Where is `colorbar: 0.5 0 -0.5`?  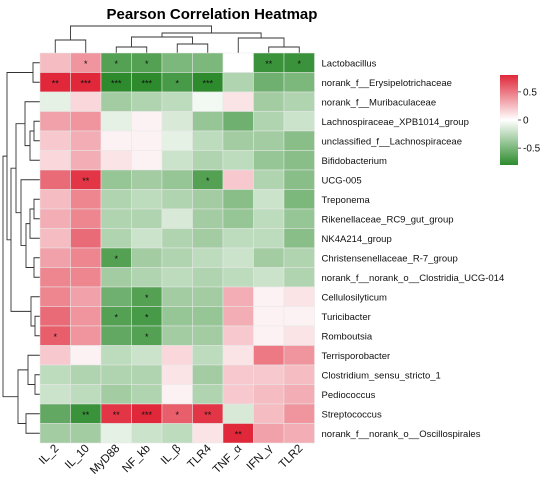 colorbar: 0.5 0 -0.5 is located at coordinates (520, 120).